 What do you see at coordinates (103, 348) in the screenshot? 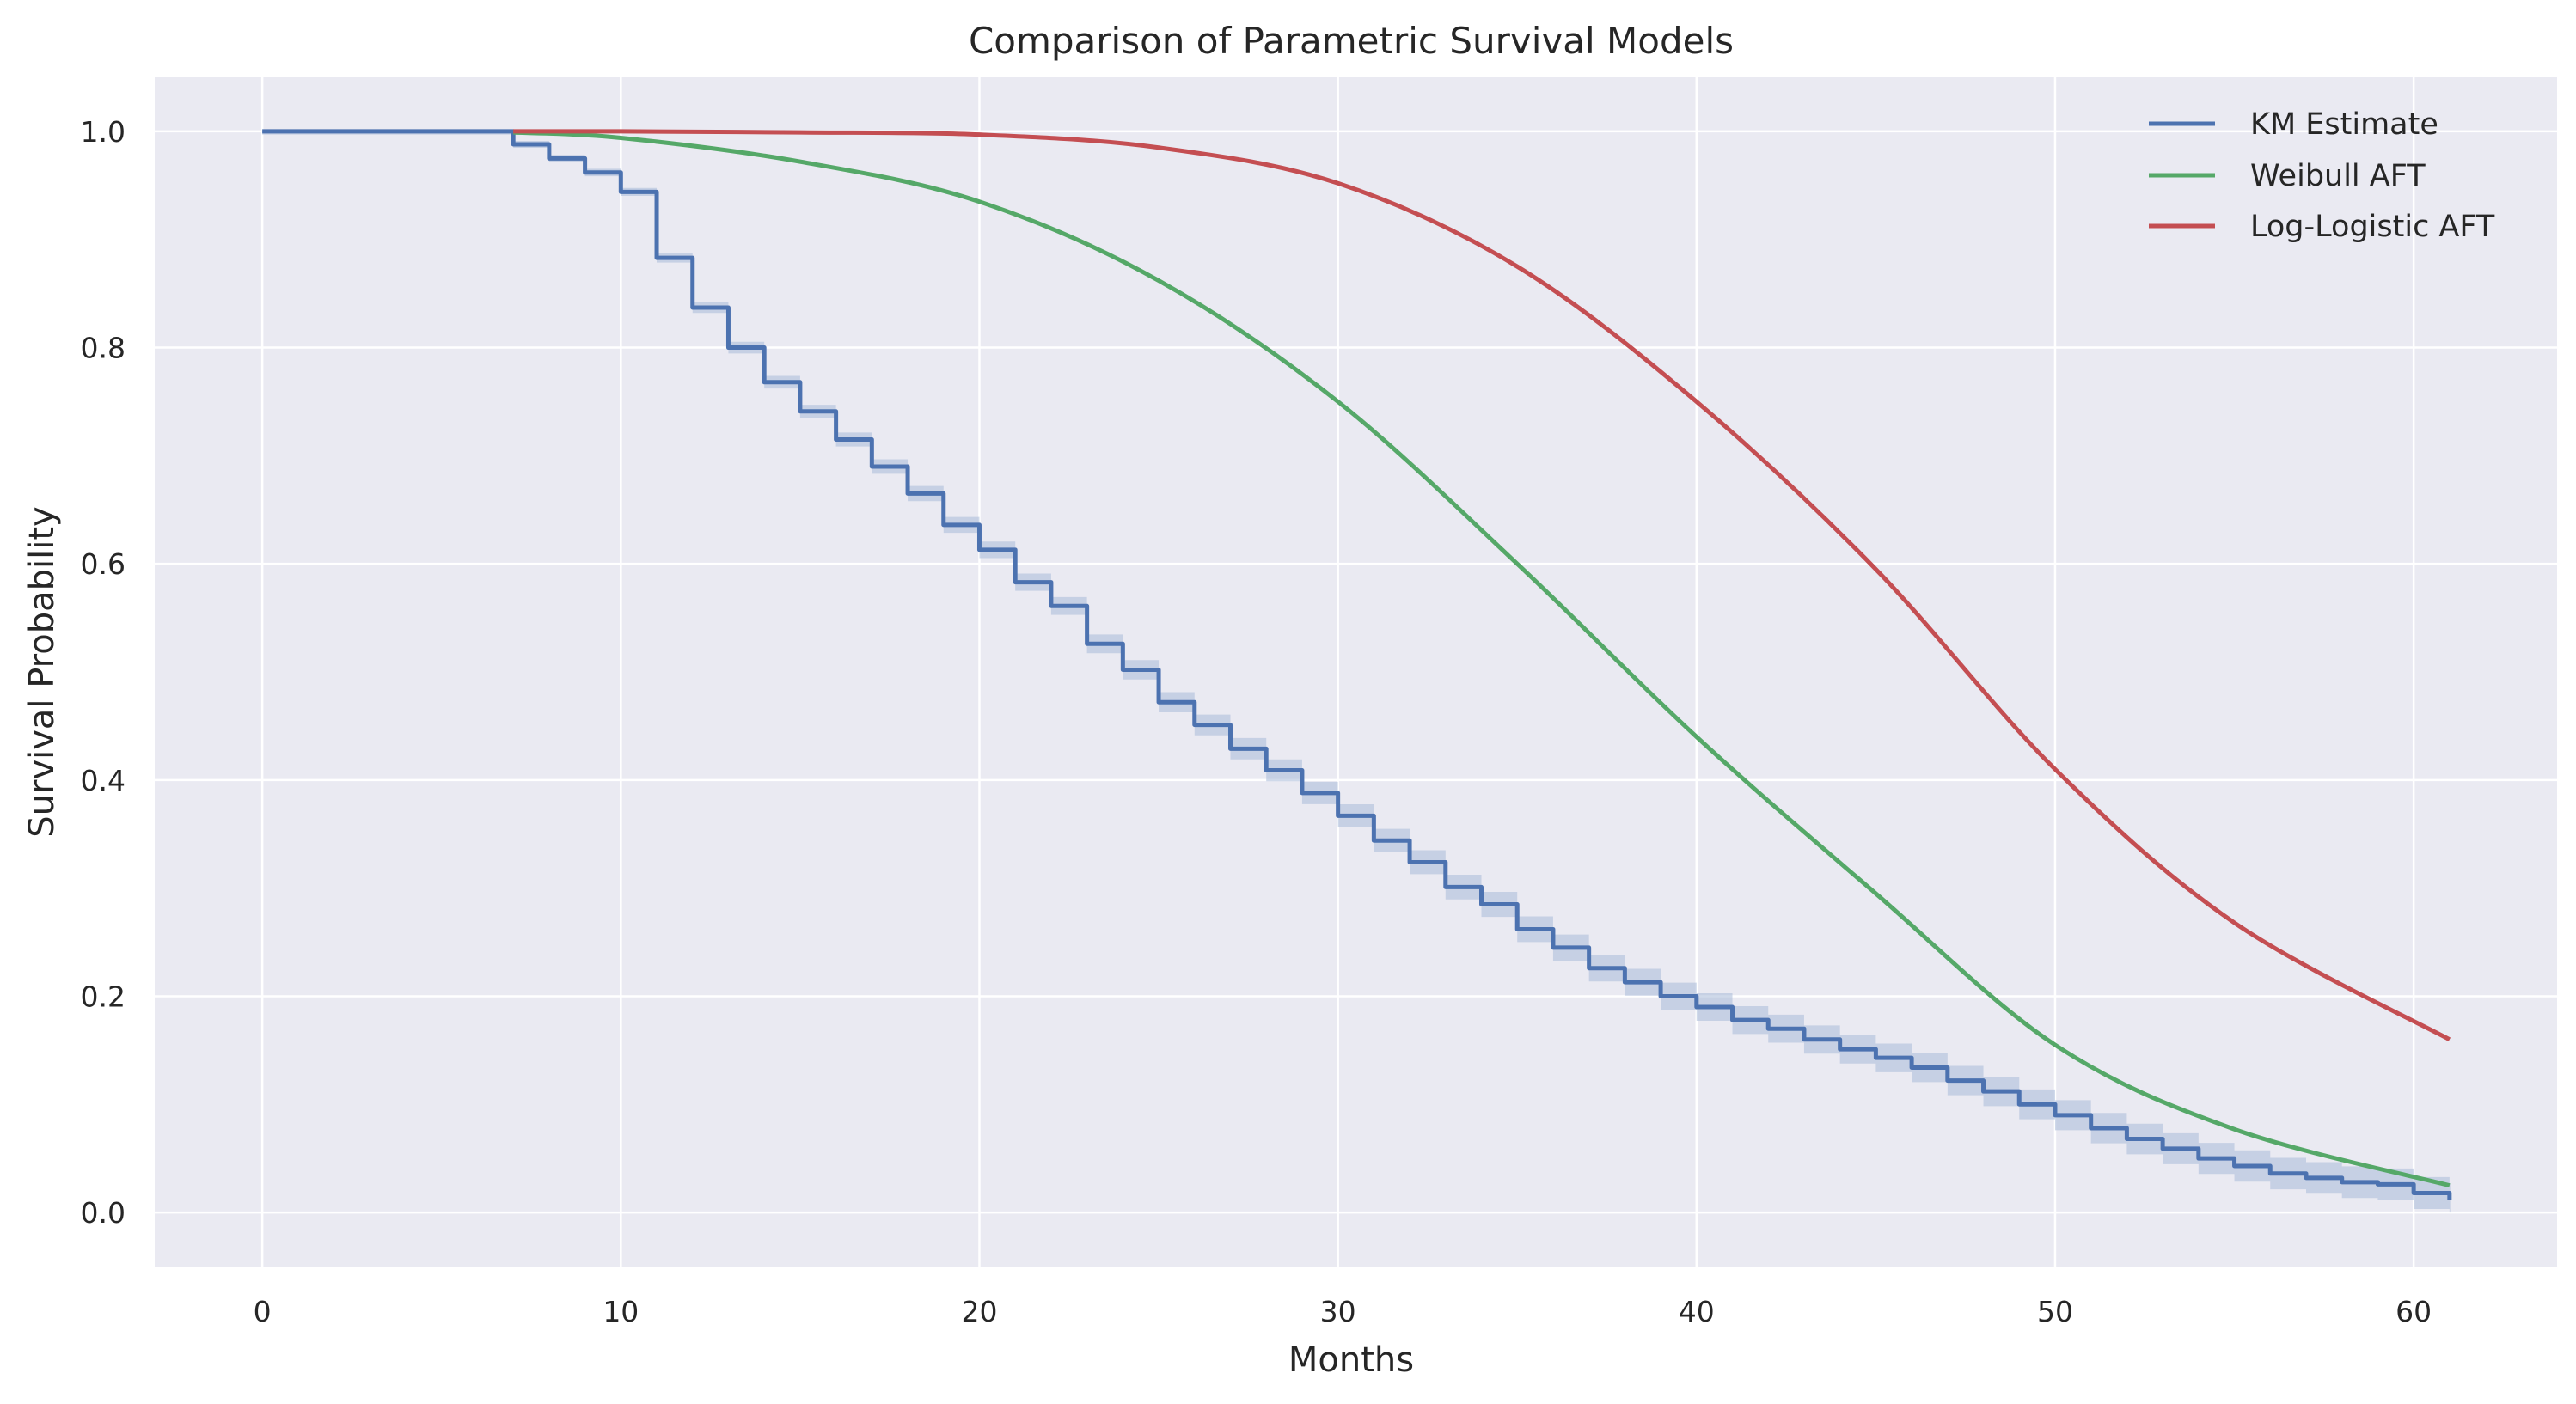
I see `y-tick-label: 0.8` at bounding box center [103, 348].